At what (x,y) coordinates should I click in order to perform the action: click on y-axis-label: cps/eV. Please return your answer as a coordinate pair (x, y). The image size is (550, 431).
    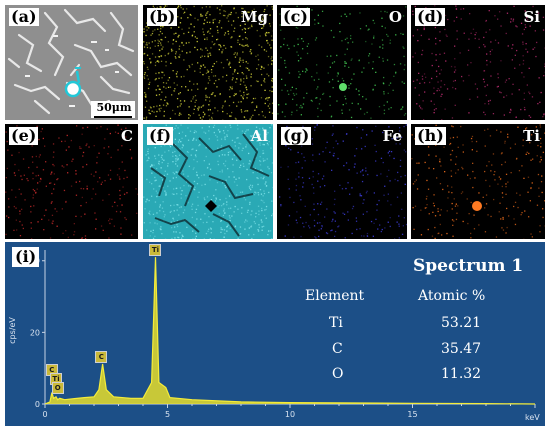
    Looking at the image, I should click on (12, 330).